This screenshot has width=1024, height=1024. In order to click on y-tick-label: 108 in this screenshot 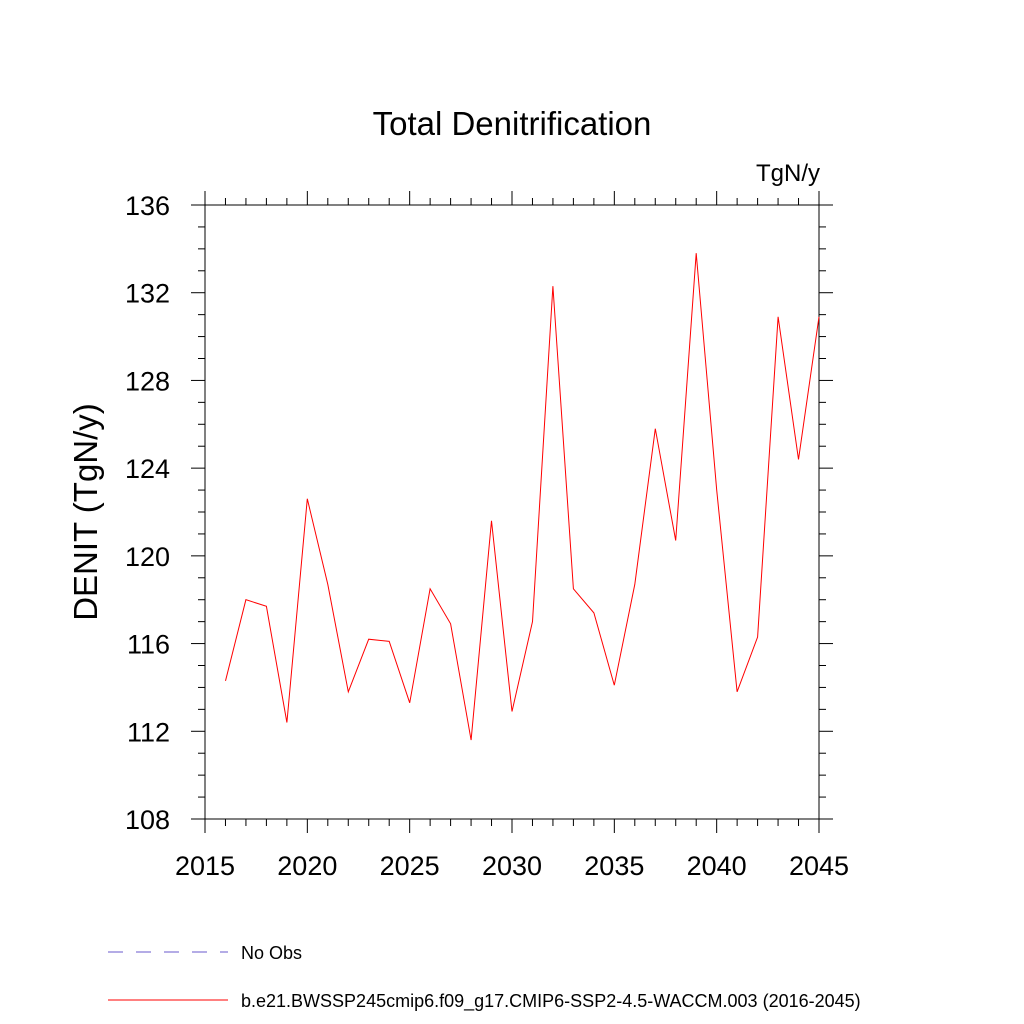, I will do `click(147, 820)`.